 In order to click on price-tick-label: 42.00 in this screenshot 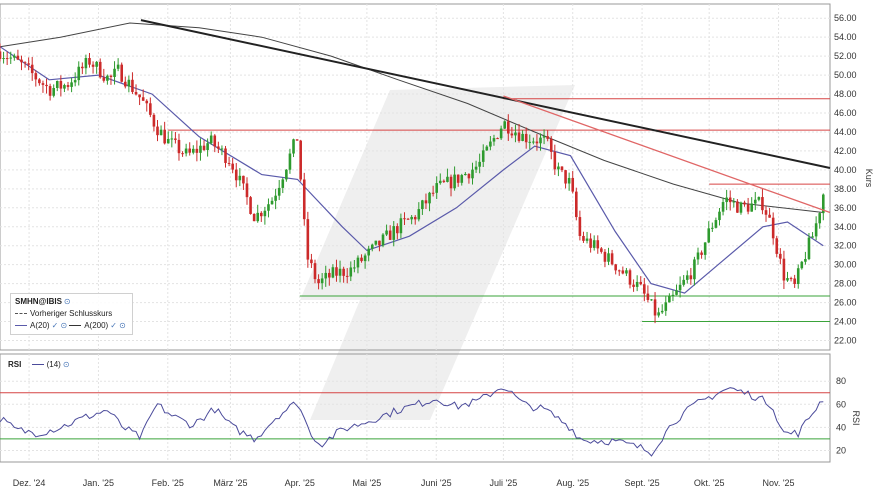, I will do `click(845, 151)`.